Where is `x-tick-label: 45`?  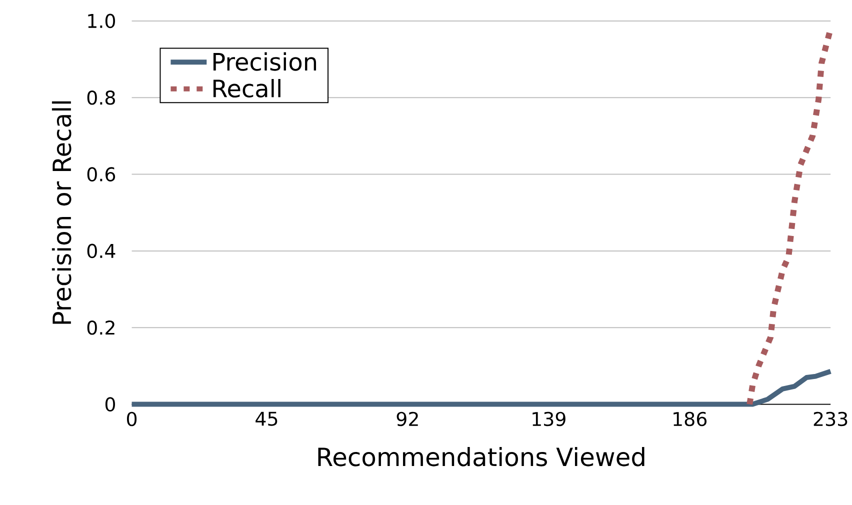
x-tick-label: 45 is located at coordinates (267, 419).